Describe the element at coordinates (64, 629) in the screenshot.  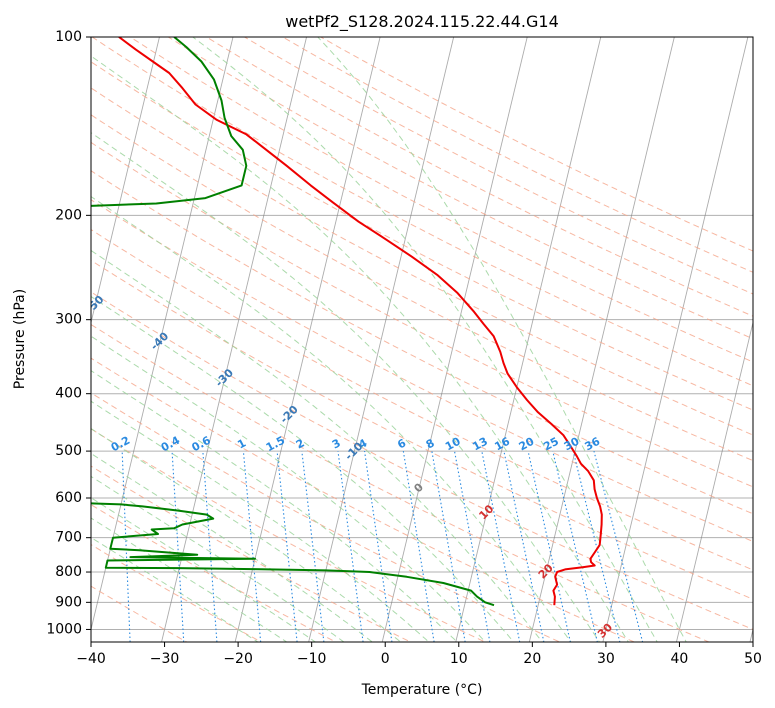
I see `y-tick-label: 1000` at that location.